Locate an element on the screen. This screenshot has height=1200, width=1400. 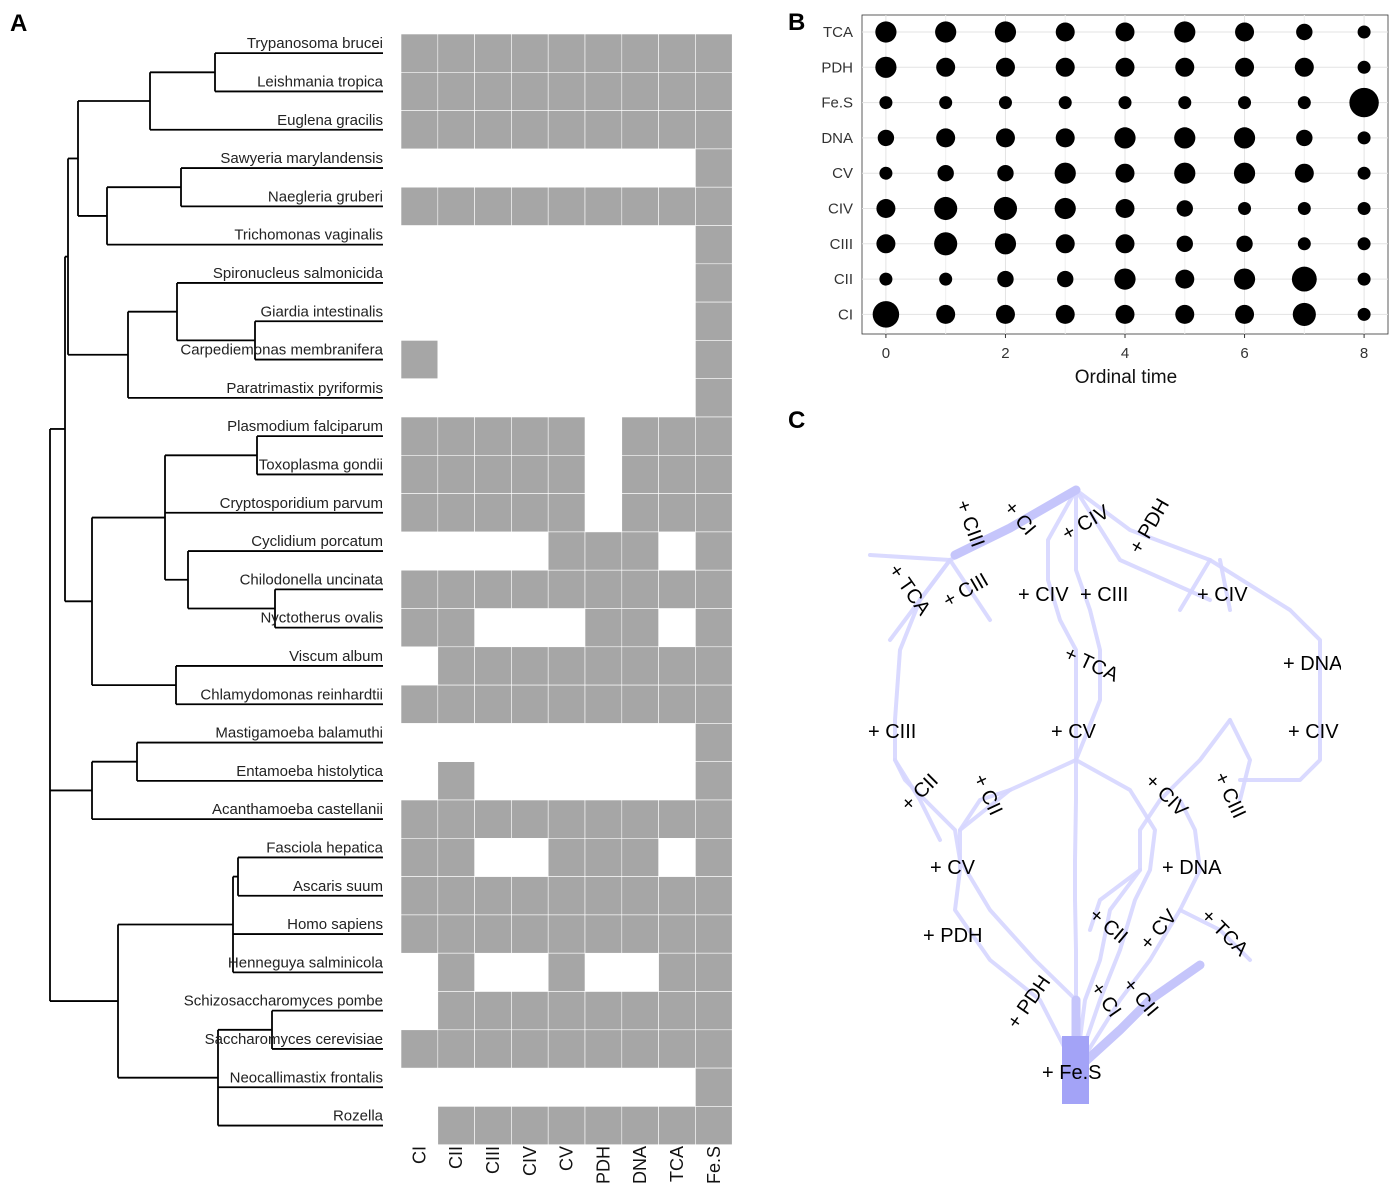
taxon-label: Cyclidium porcatum is located at coordinates (317, 541).